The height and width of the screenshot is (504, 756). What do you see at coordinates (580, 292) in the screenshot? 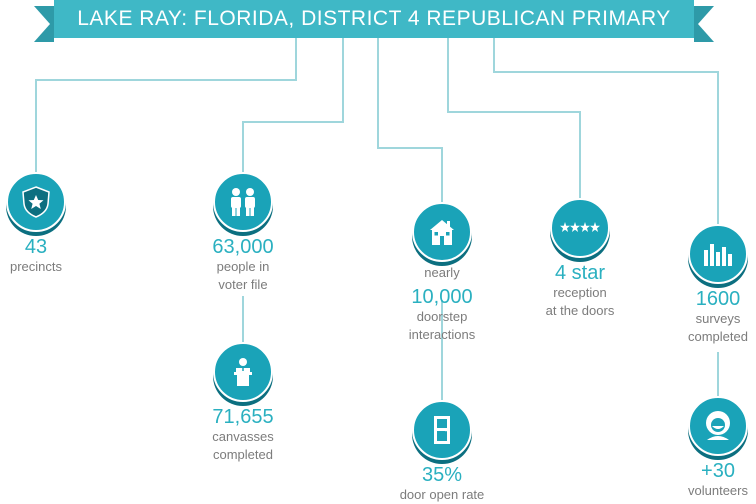
I see `reception-label-1: reception` at bounding box center [580, 292].